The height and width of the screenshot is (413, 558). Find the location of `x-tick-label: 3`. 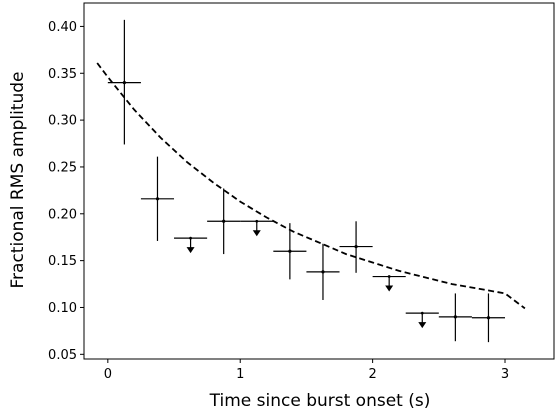

x-tick-label: 3 is located at coordinates (505, 374).